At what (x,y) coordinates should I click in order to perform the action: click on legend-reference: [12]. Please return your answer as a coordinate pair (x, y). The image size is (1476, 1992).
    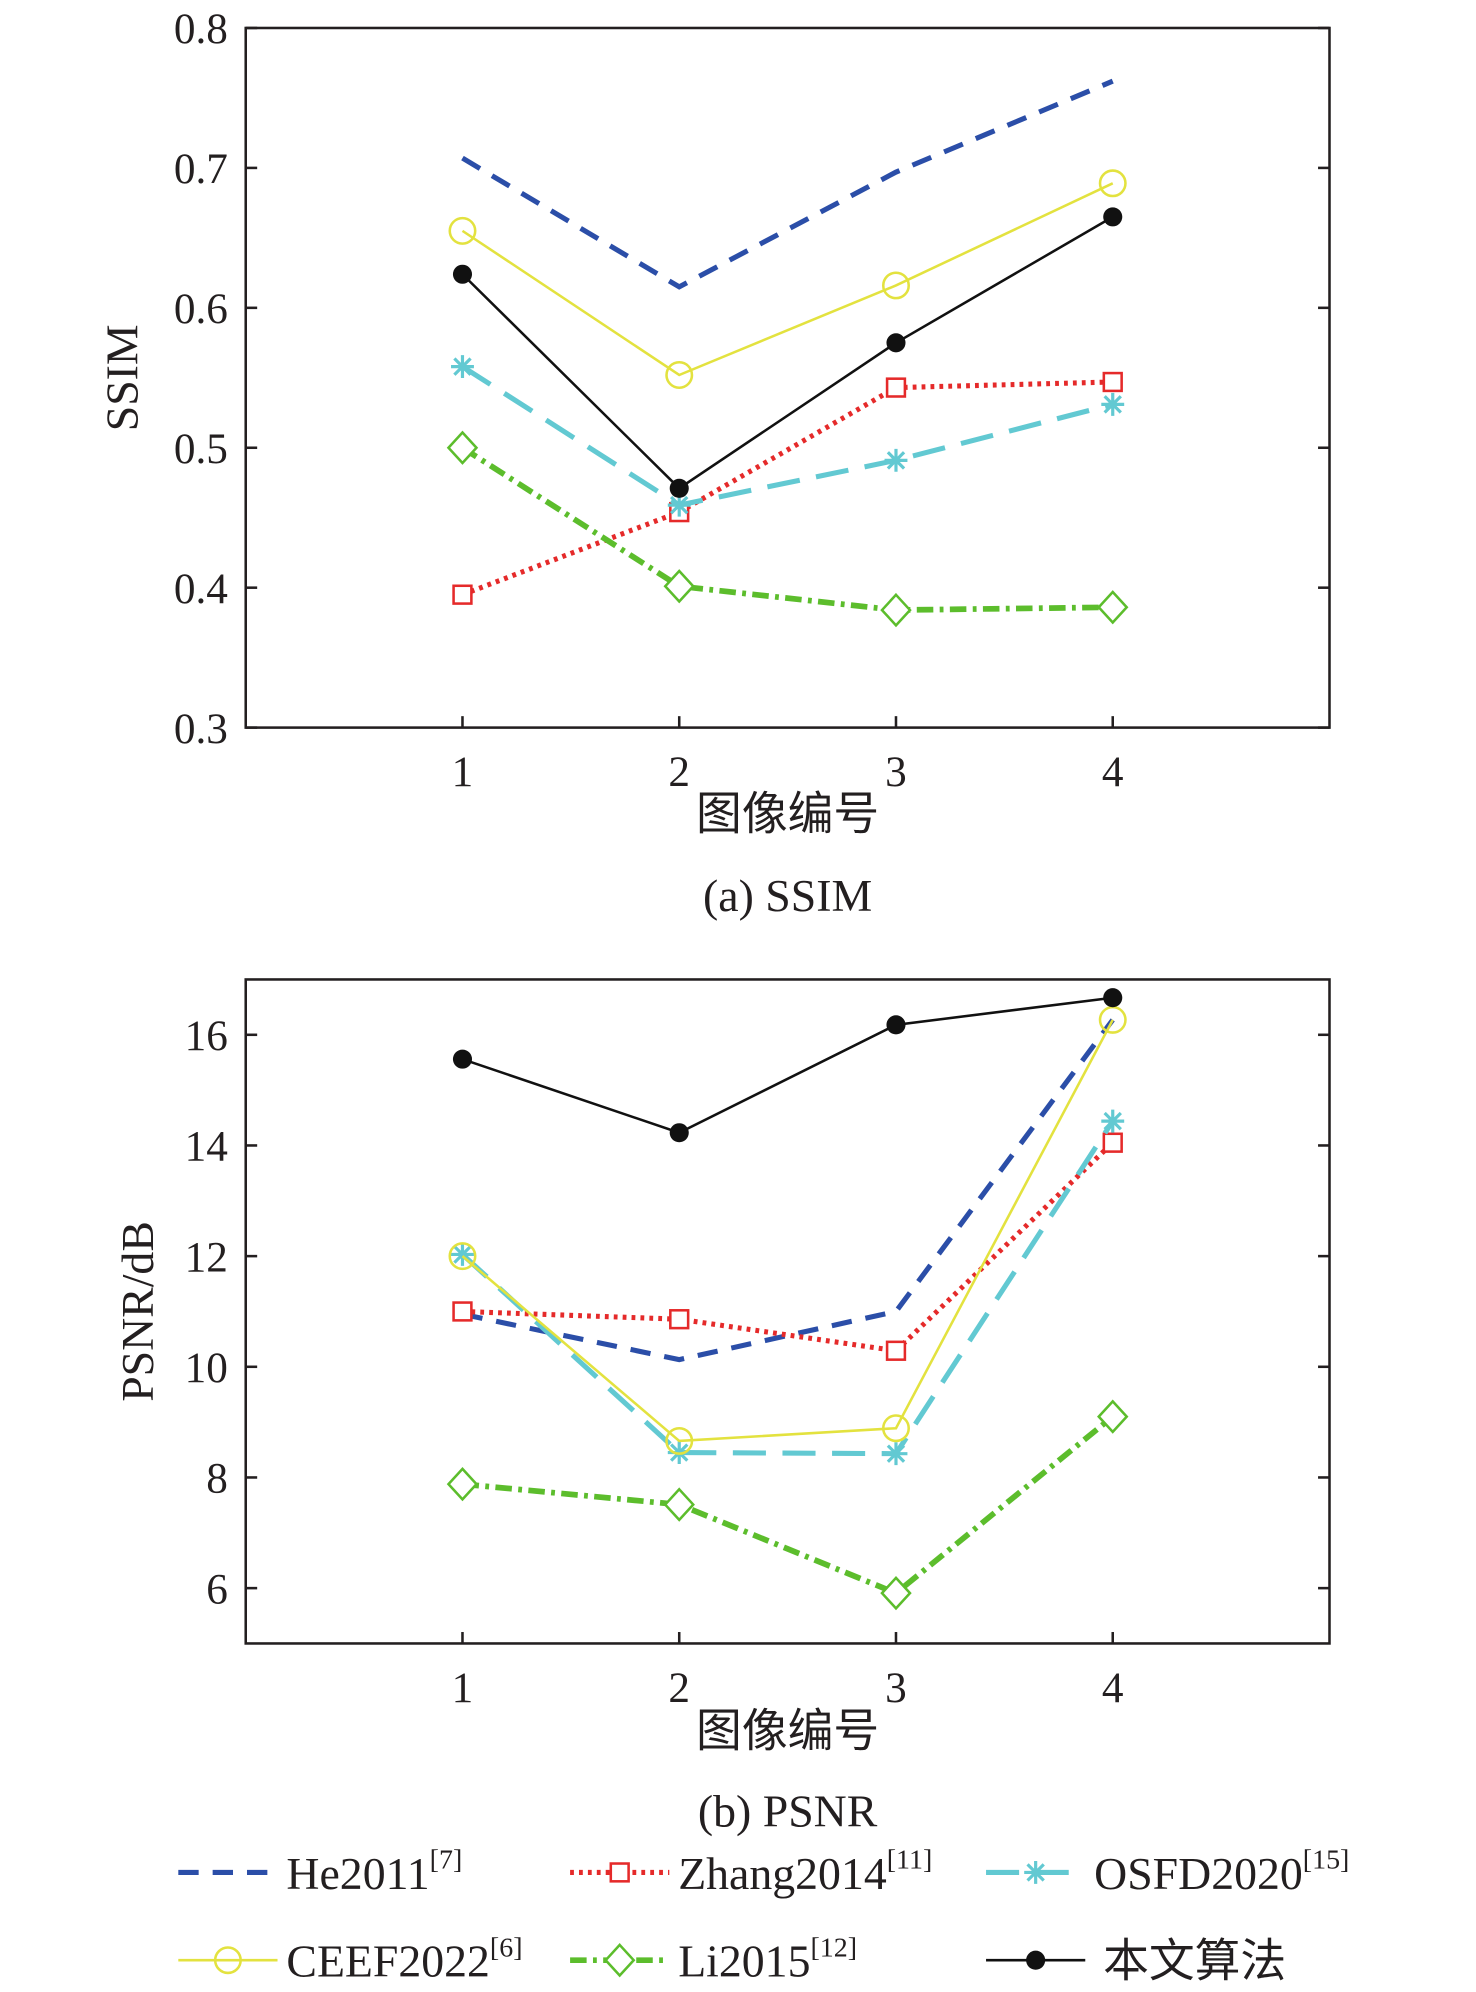
    Looking at the image, I should click on (833, 1947).